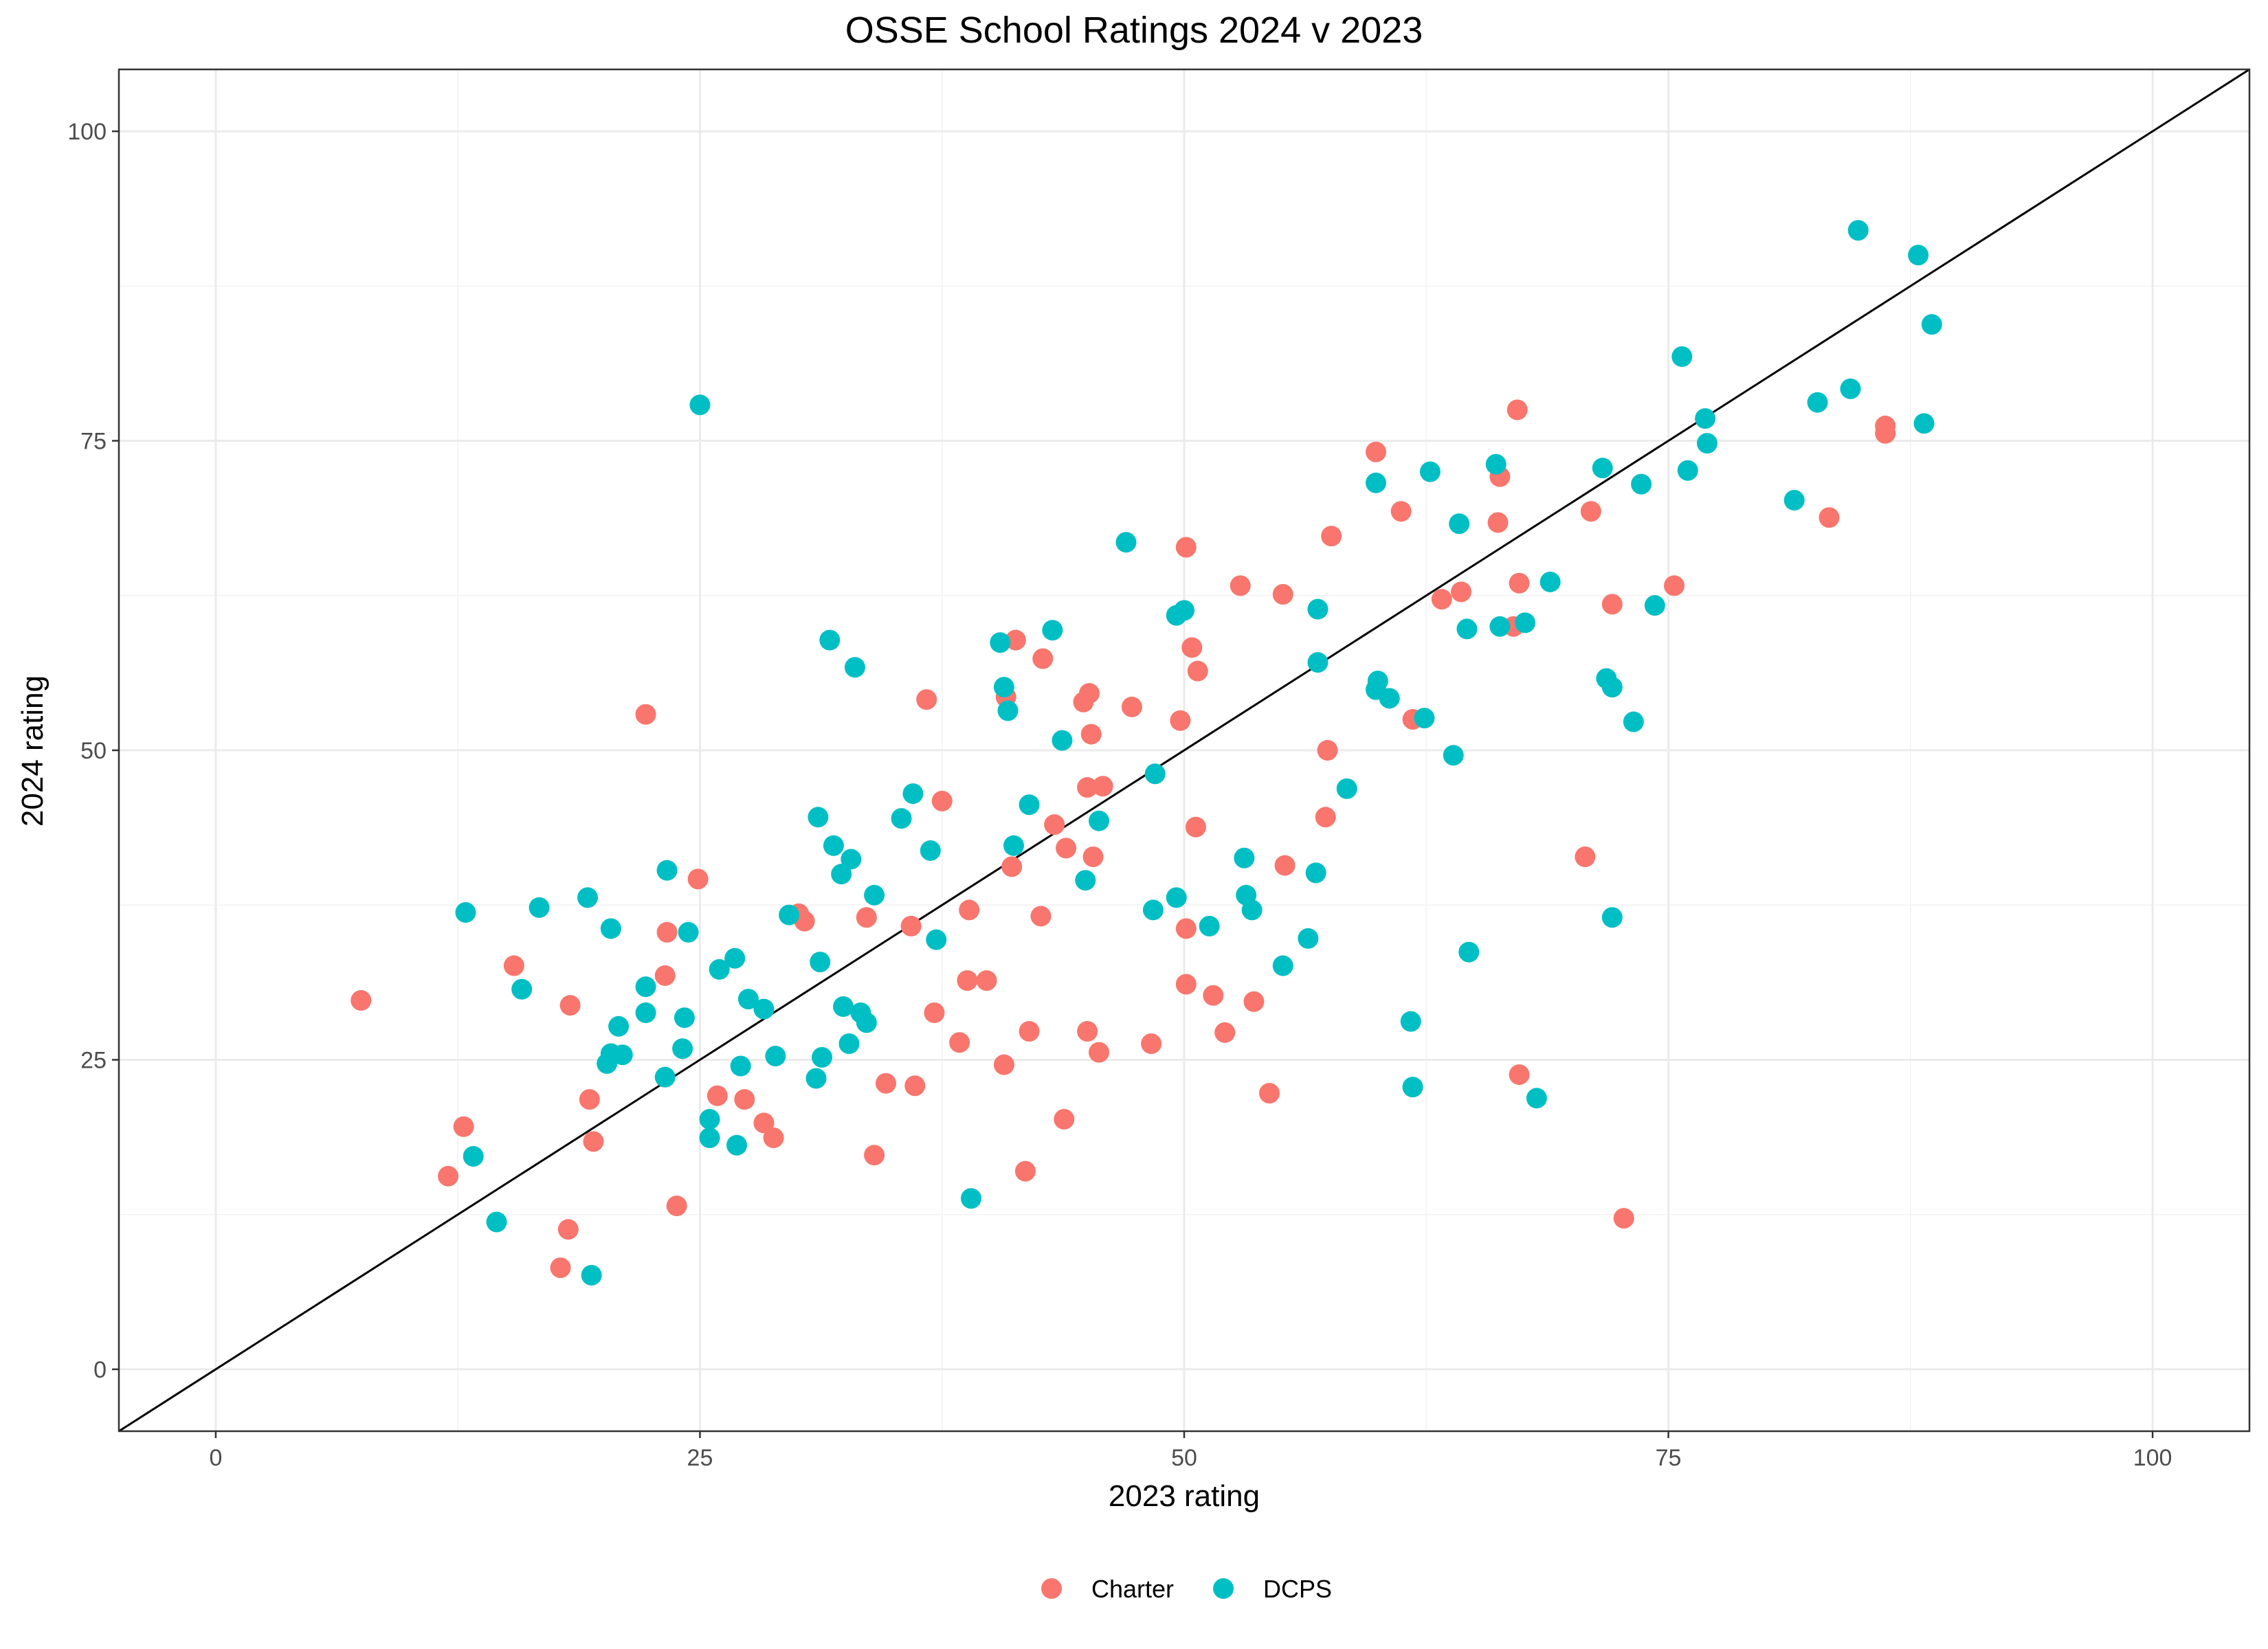 The width and height of the screenshot is (2268, 1649). I want to click on y-tick-label: 50, so click(93, 751).